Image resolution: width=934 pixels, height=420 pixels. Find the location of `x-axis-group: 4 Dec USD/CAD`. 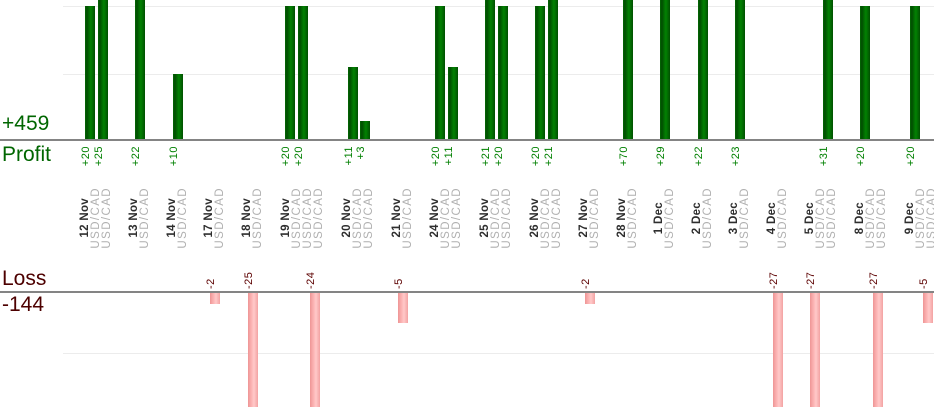

x-axis-group: 4 Dec USD/CAD is located at coordinates (777, 218).